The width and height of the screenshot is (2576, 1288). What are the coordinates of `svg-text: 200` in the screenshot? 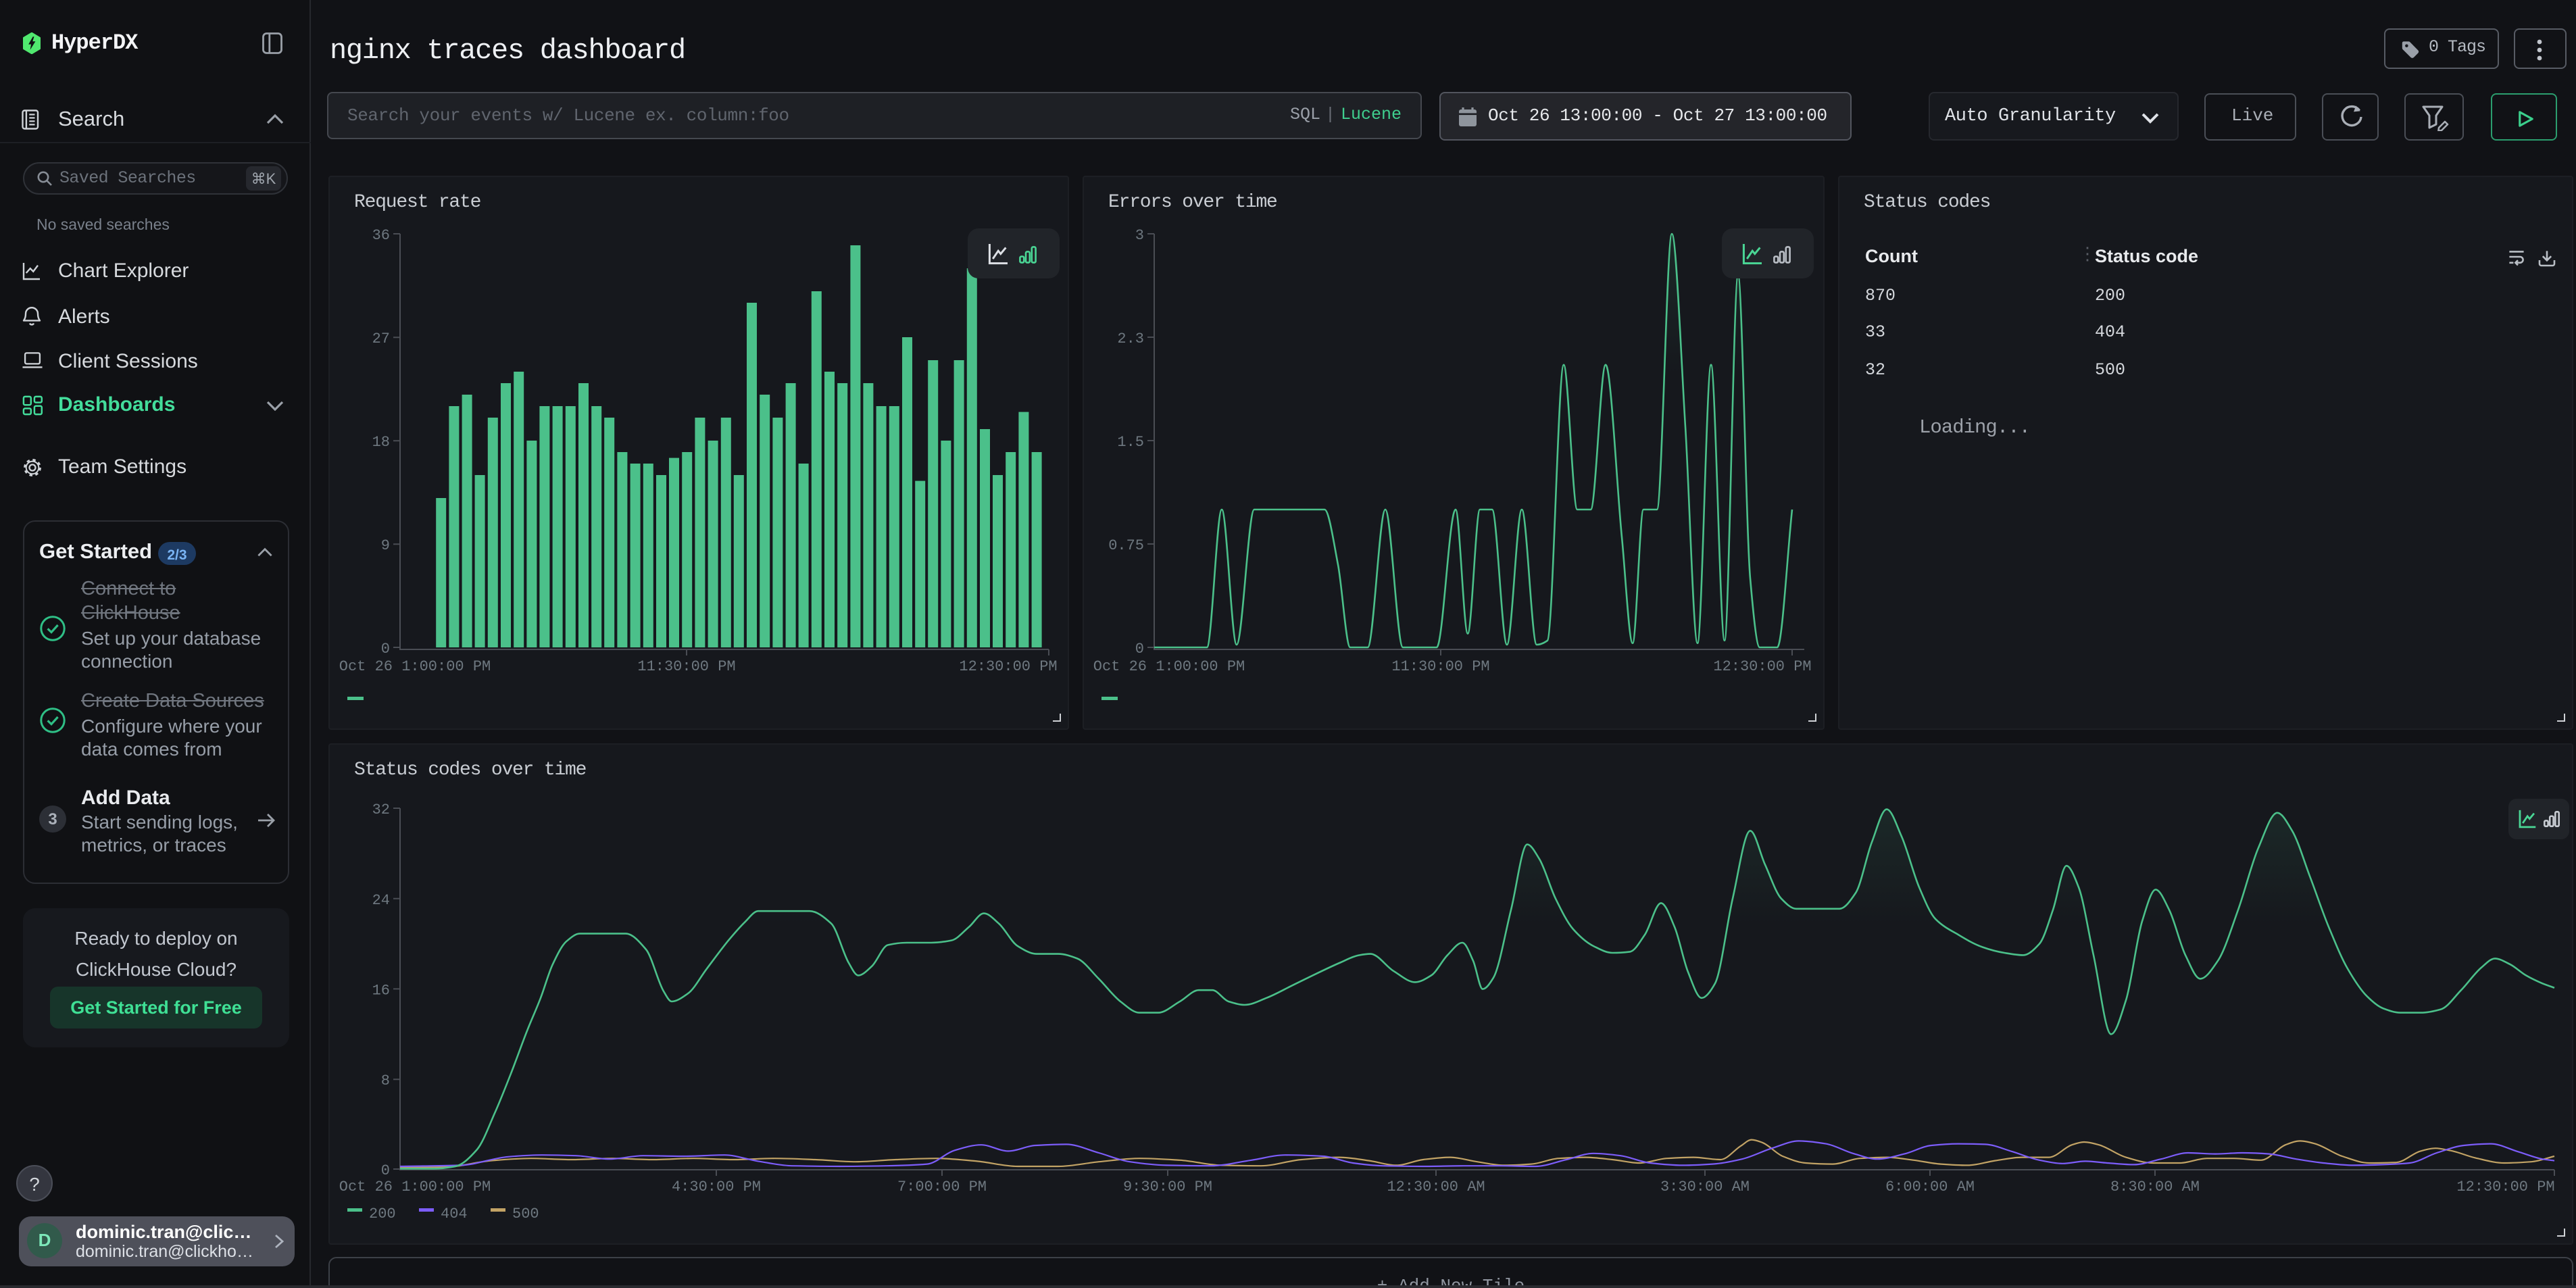 It's located at (383, 1214).